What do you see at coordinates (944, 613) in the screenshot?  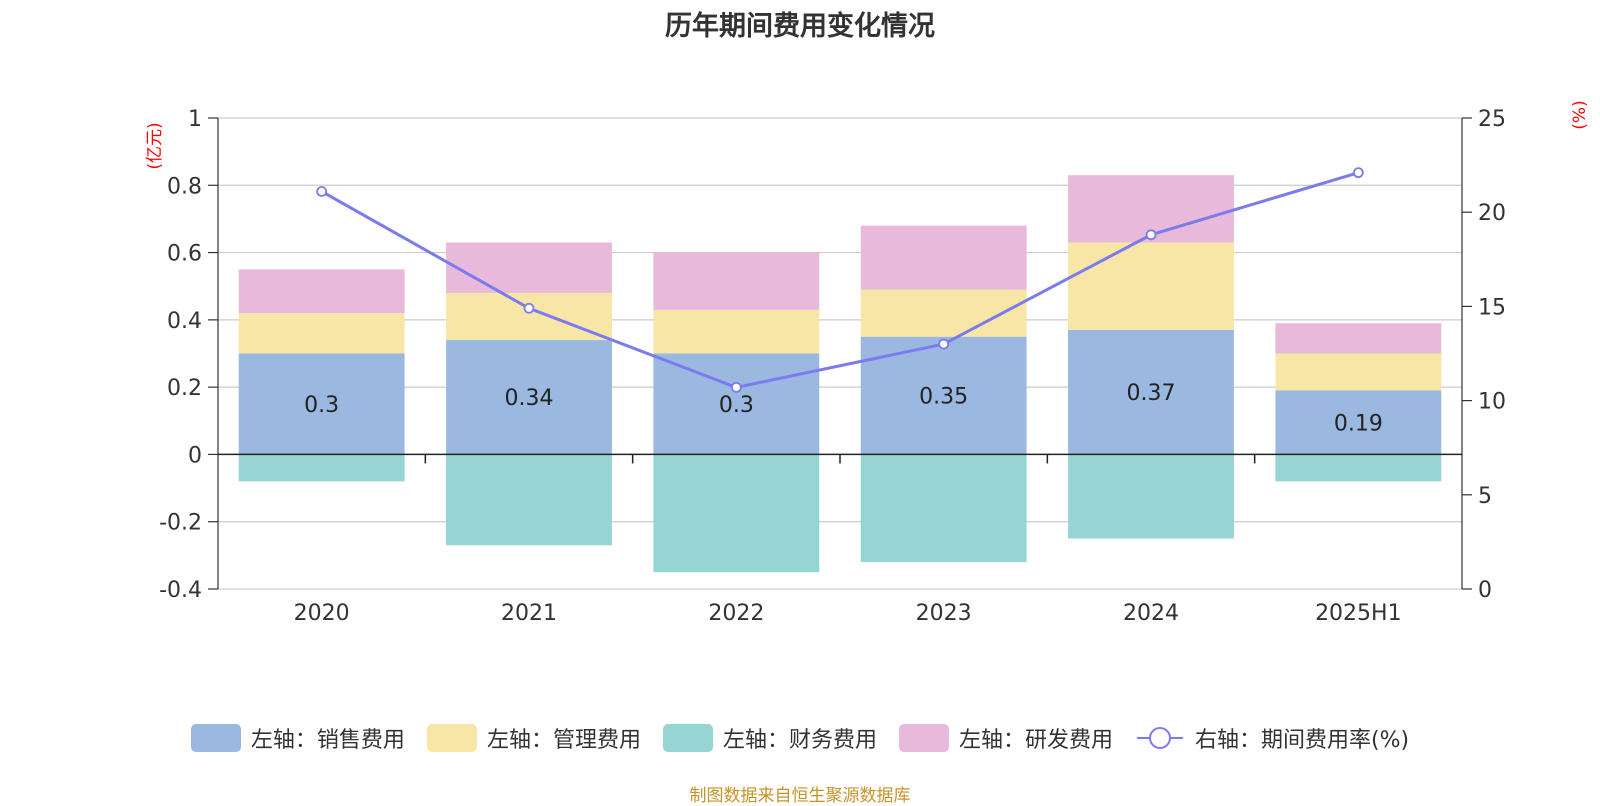 I see `category-label: 2023` at bounding box center [944, 613].